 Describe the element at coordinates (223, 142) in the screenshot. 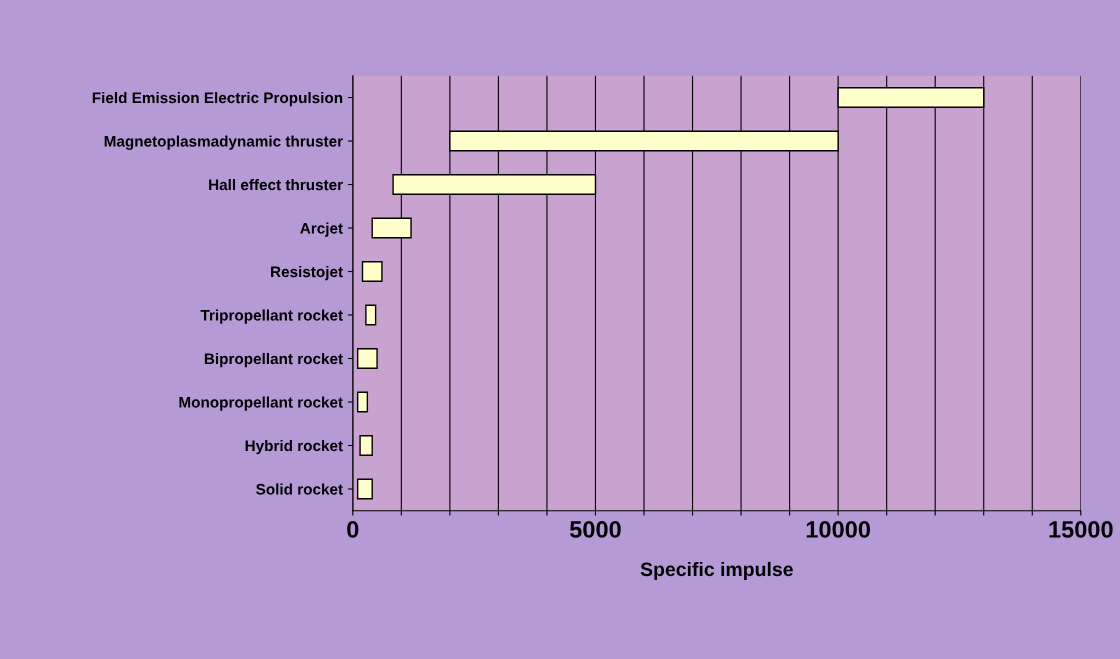

I see `y-tick-label: Magnetoplasmadynamic thruster` at that location.